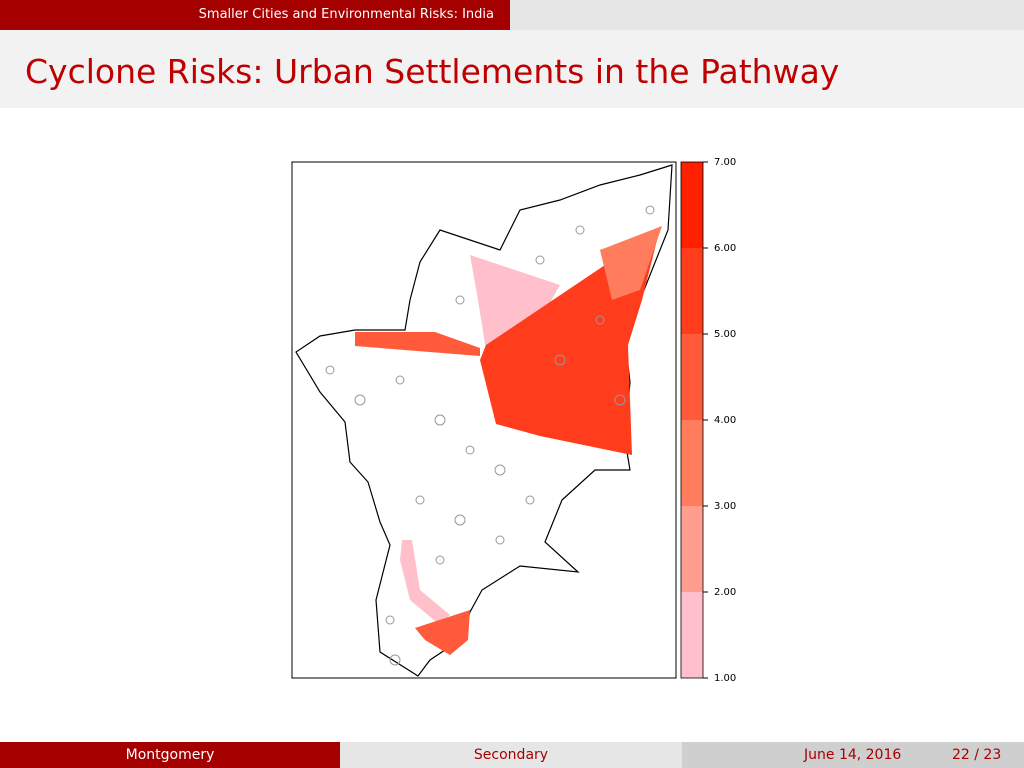  I want to click on risk-zone-low, so click(515, 305).